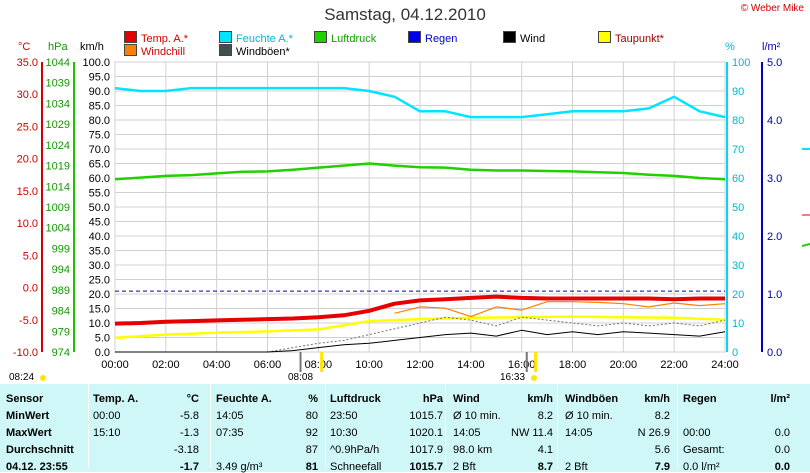  Describe the element at coordinates (30, 289) in the screenshot. I see `temp-tick-label: 0.0` at that location.